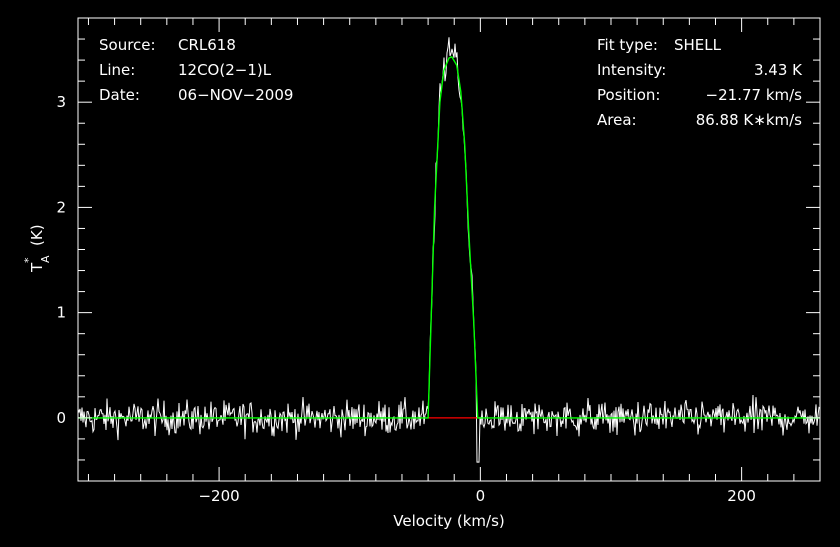  Describe the element at coordinates (481, 496) in the screenshot. I see `x-tick-label: 0` at that location.